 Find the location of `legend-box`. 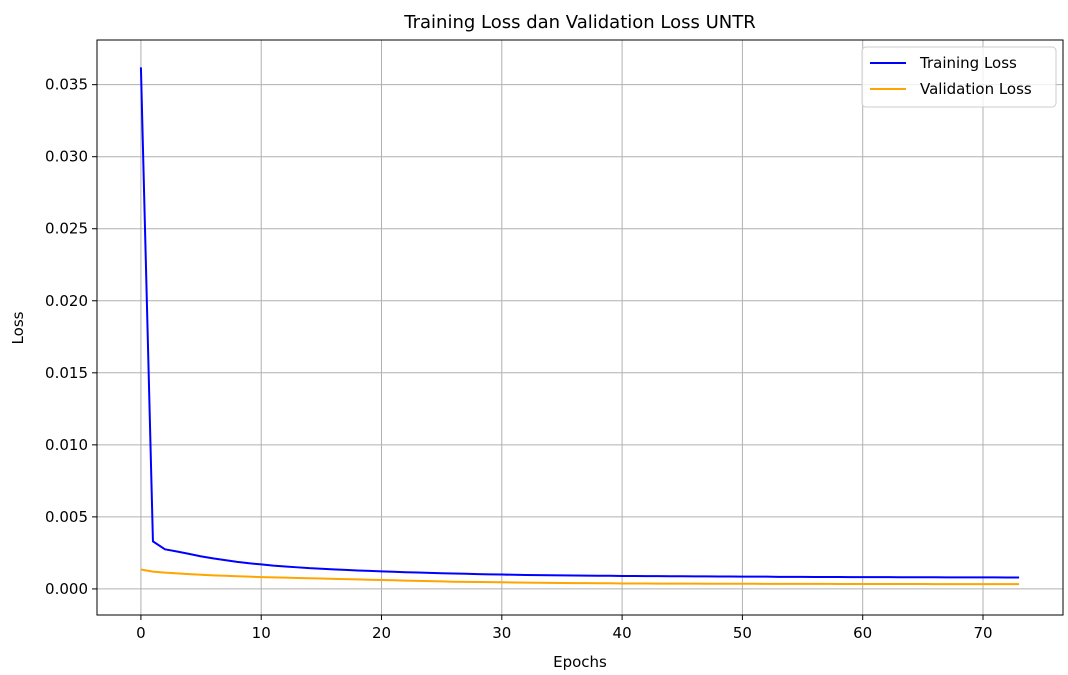

legend-box is located at coordinates (959, 77).